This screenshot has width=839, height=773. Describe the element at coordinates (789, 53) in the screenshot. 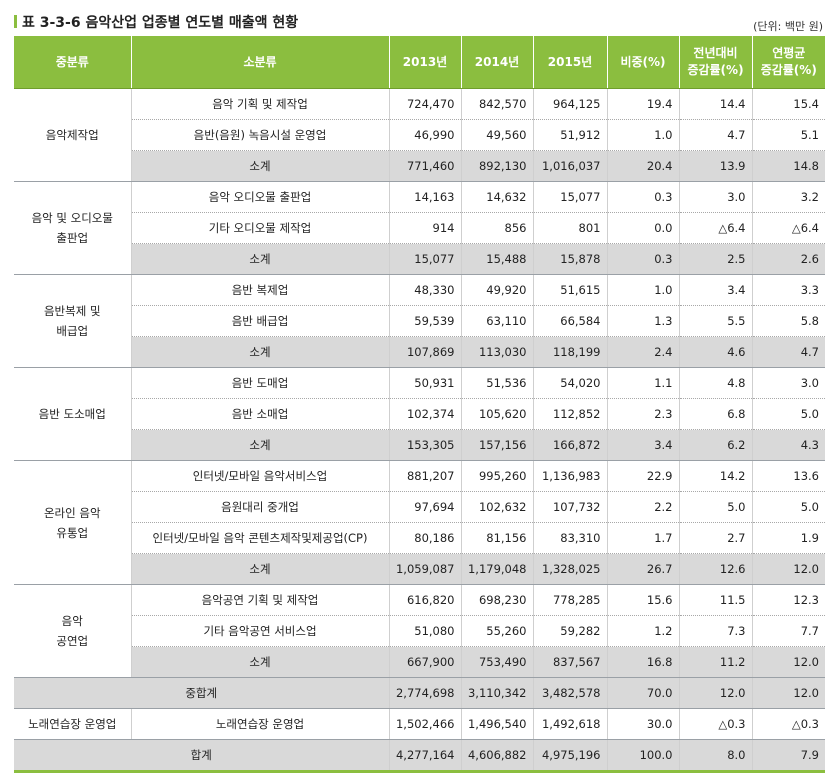

I see `header-cagr-line1: 연평균` at that location.